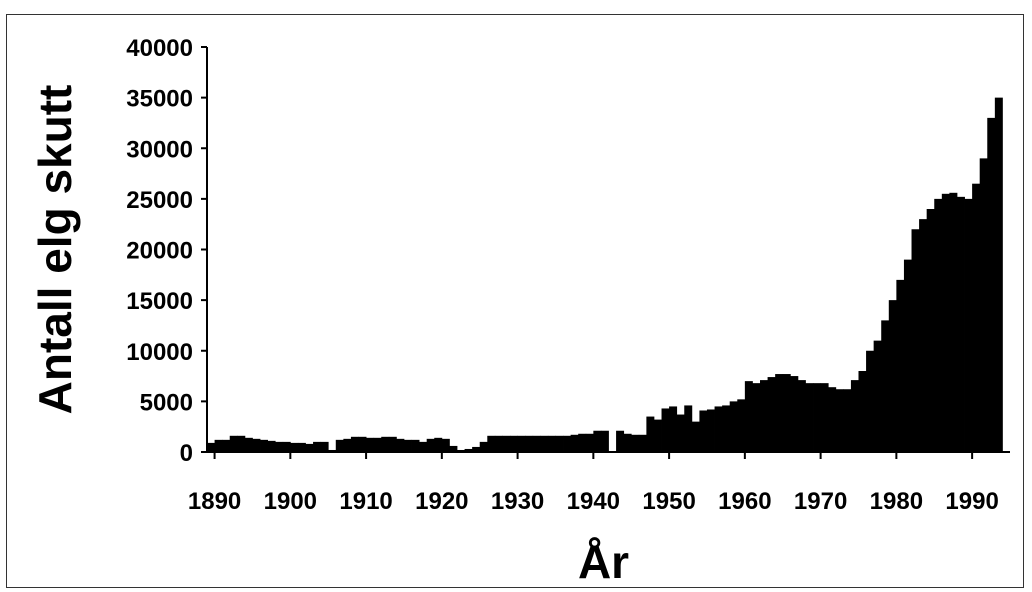 The height and width of the screenshot is (592, 1032). Describe the element at coordinates (896, 501) in the screenshot. I see `x-tick-label: 1980` at that location.